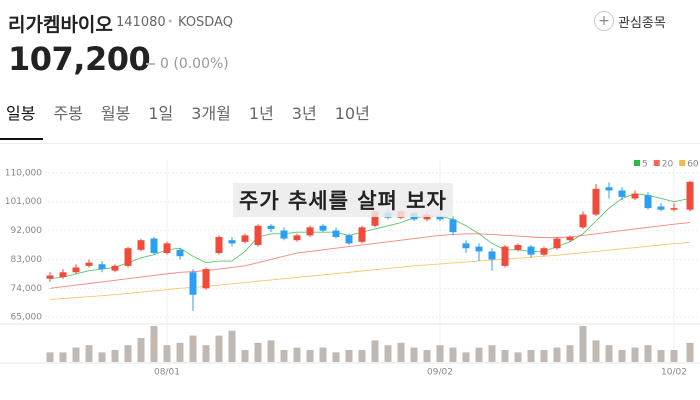  What do you see at coordinates (604, 21) in the screenshot?
I see `plus-icon: +` at bounding box center [604, 21].